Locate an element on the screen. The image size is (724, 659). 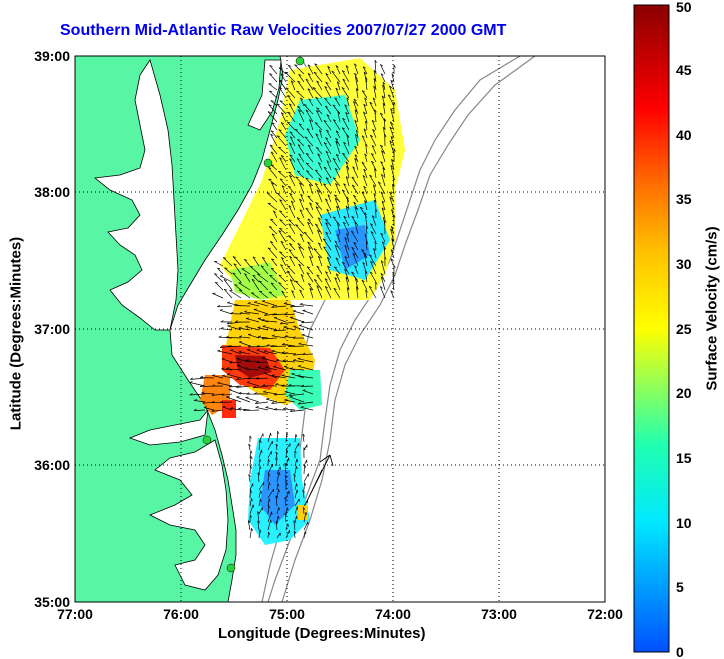
y-tick-label: 35:00 is located at coordinates (52, 602).